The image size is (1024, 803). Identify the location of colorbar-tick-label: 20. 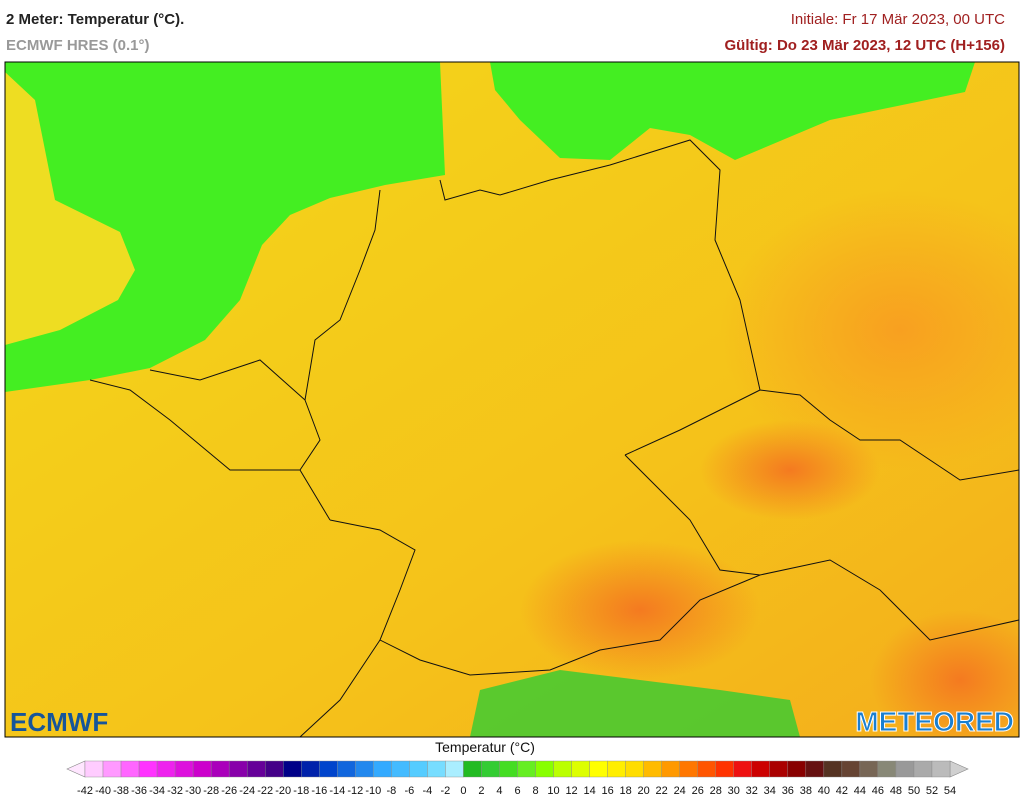
(644, 791).